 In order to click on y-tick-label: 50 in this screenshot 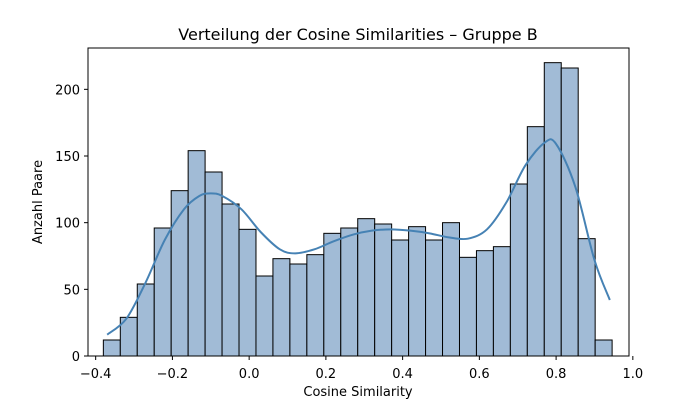, I will do `click(71, 290)`.